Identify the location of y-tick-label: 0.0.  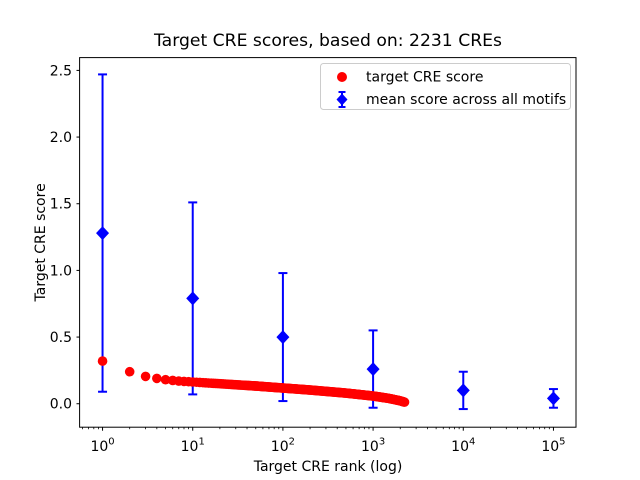
(61, 405).